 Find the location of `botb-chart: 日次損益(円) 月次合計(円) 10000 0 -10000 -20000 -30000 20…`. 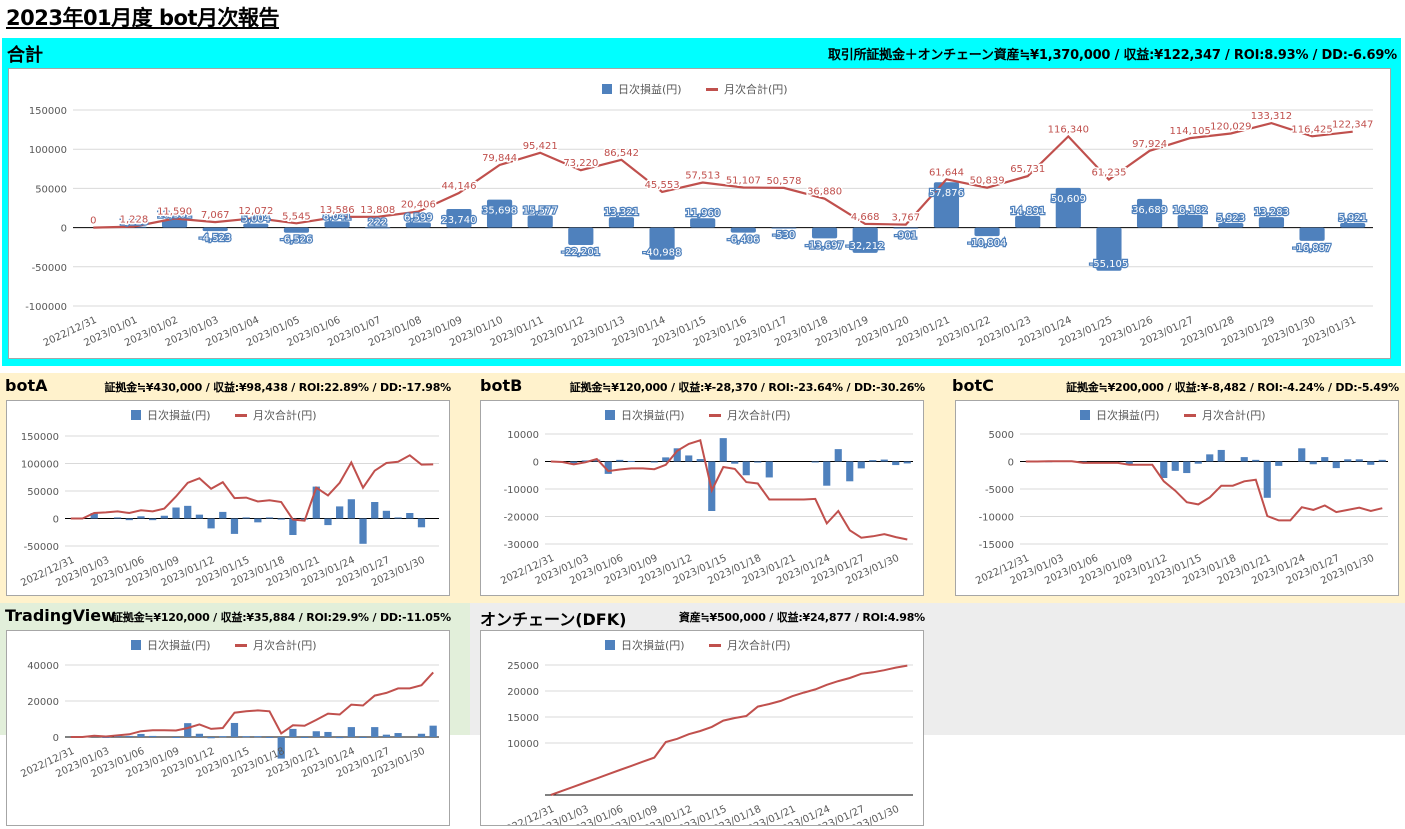

botb-chart: 日次損益(円) 月次合計(円) 10000 0 -10000 -20000 -30000 20… is located at coordinates (702, 498).